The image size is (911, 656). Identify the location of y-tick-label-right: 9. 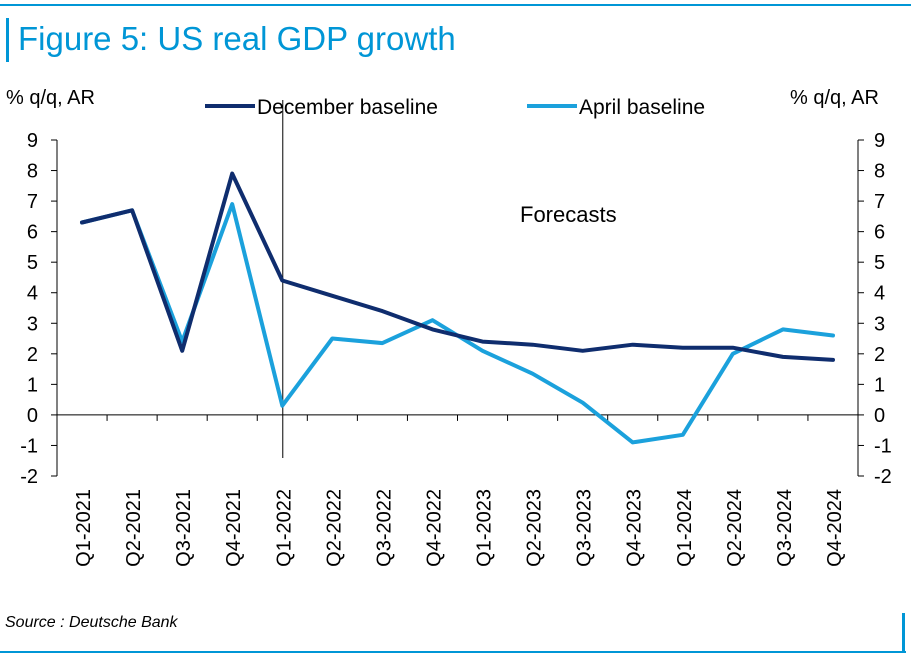
(879, 141).